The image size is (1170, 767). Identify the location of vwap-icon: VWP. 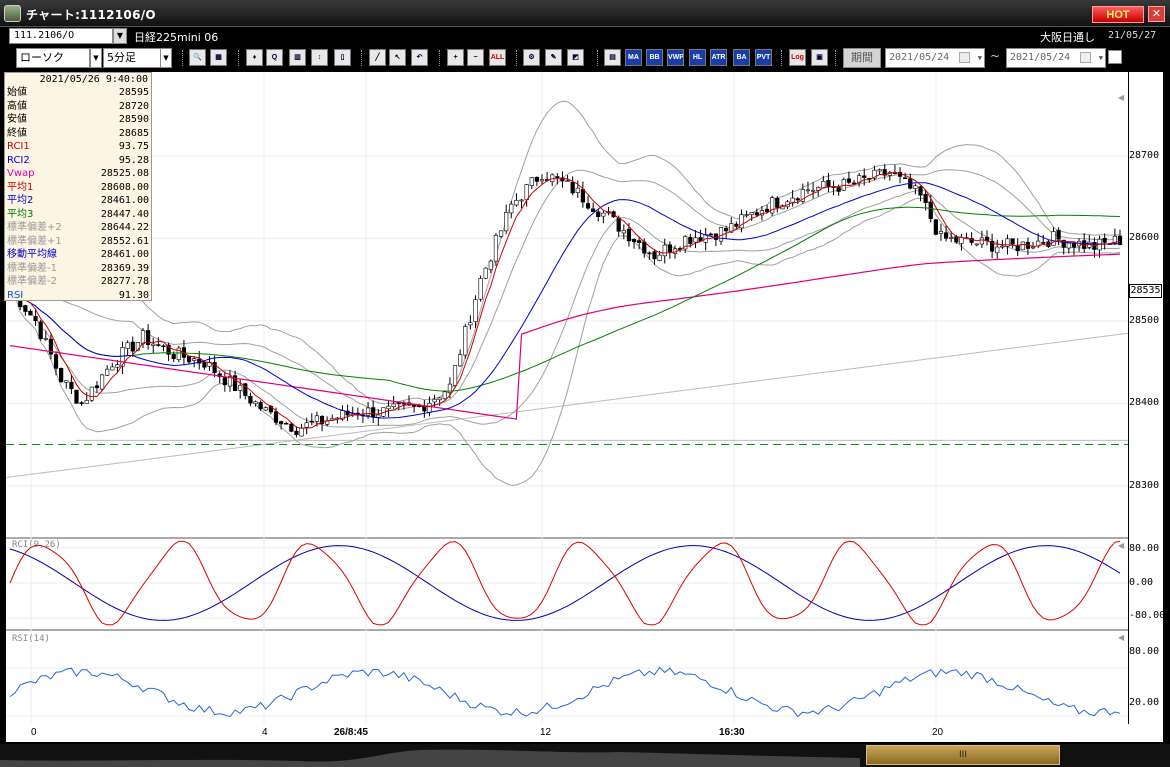
(675, 57).